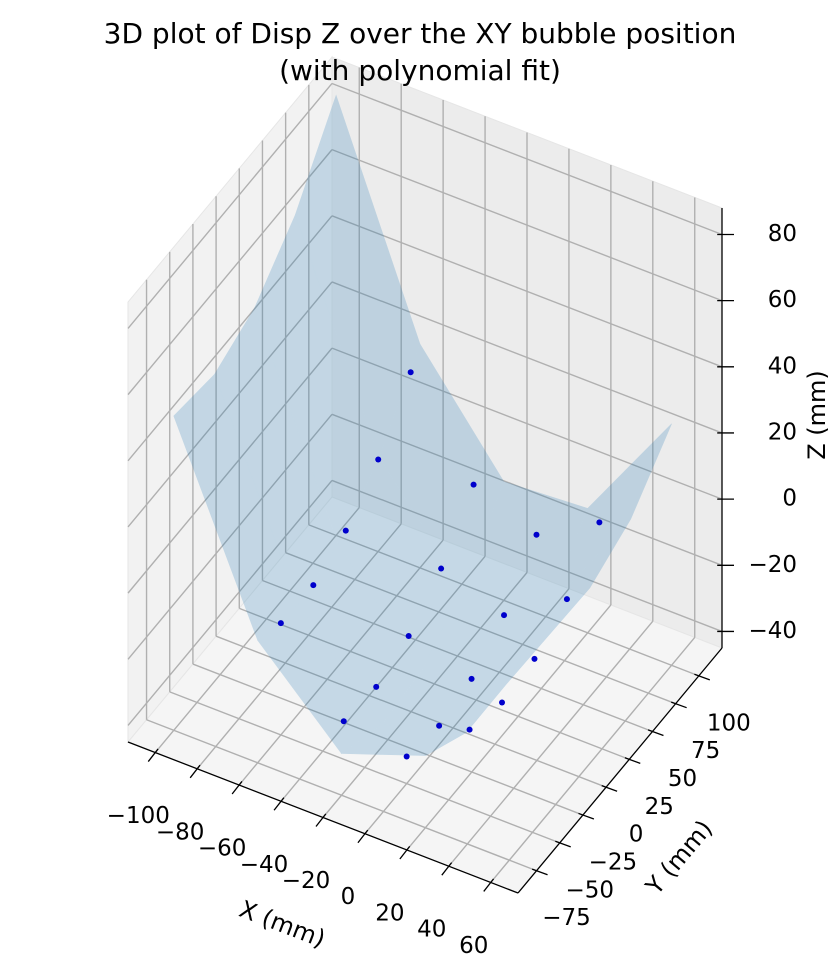 The image size is (840, 978). I want to click on y-tick-label: 75, so click(705, 751).